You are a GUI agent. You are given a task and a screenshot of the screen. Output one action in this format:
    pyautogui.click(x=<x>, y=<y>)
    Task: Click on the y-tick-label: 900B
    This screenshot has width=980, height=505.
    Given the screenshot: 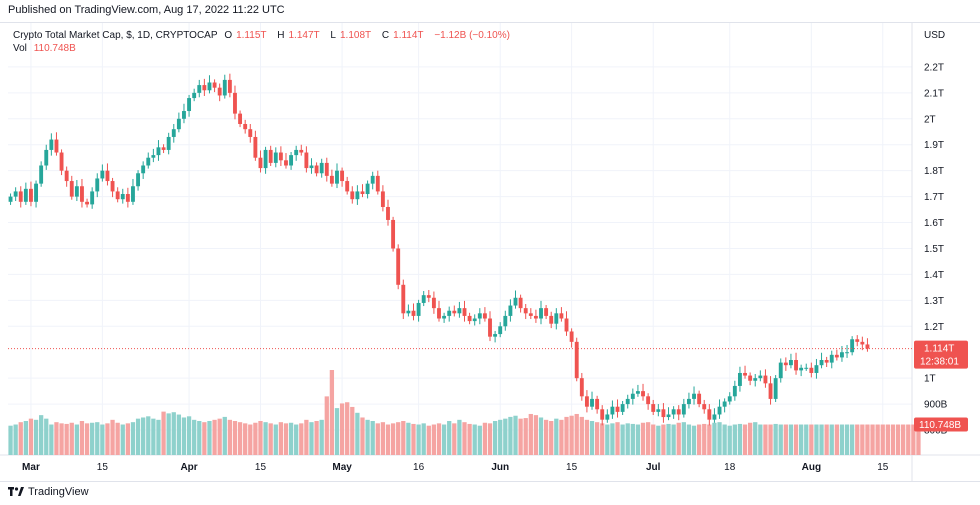 What is the action you would take?
    pyautogui.click(x=936, y=405)
    